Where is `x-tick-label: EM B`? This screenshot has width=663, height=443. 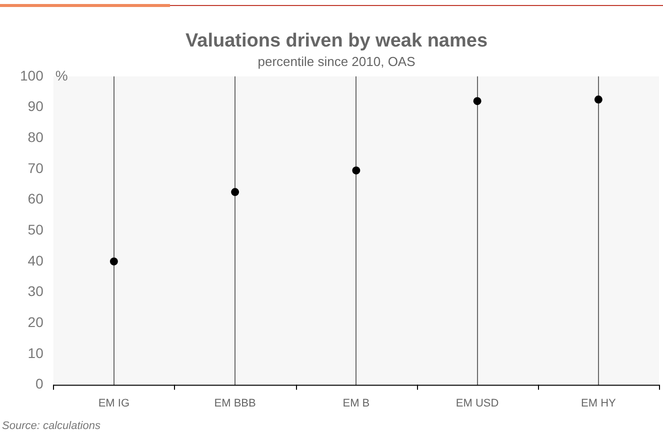 x-tick-label: EM B is located at coordinates (356, 403).